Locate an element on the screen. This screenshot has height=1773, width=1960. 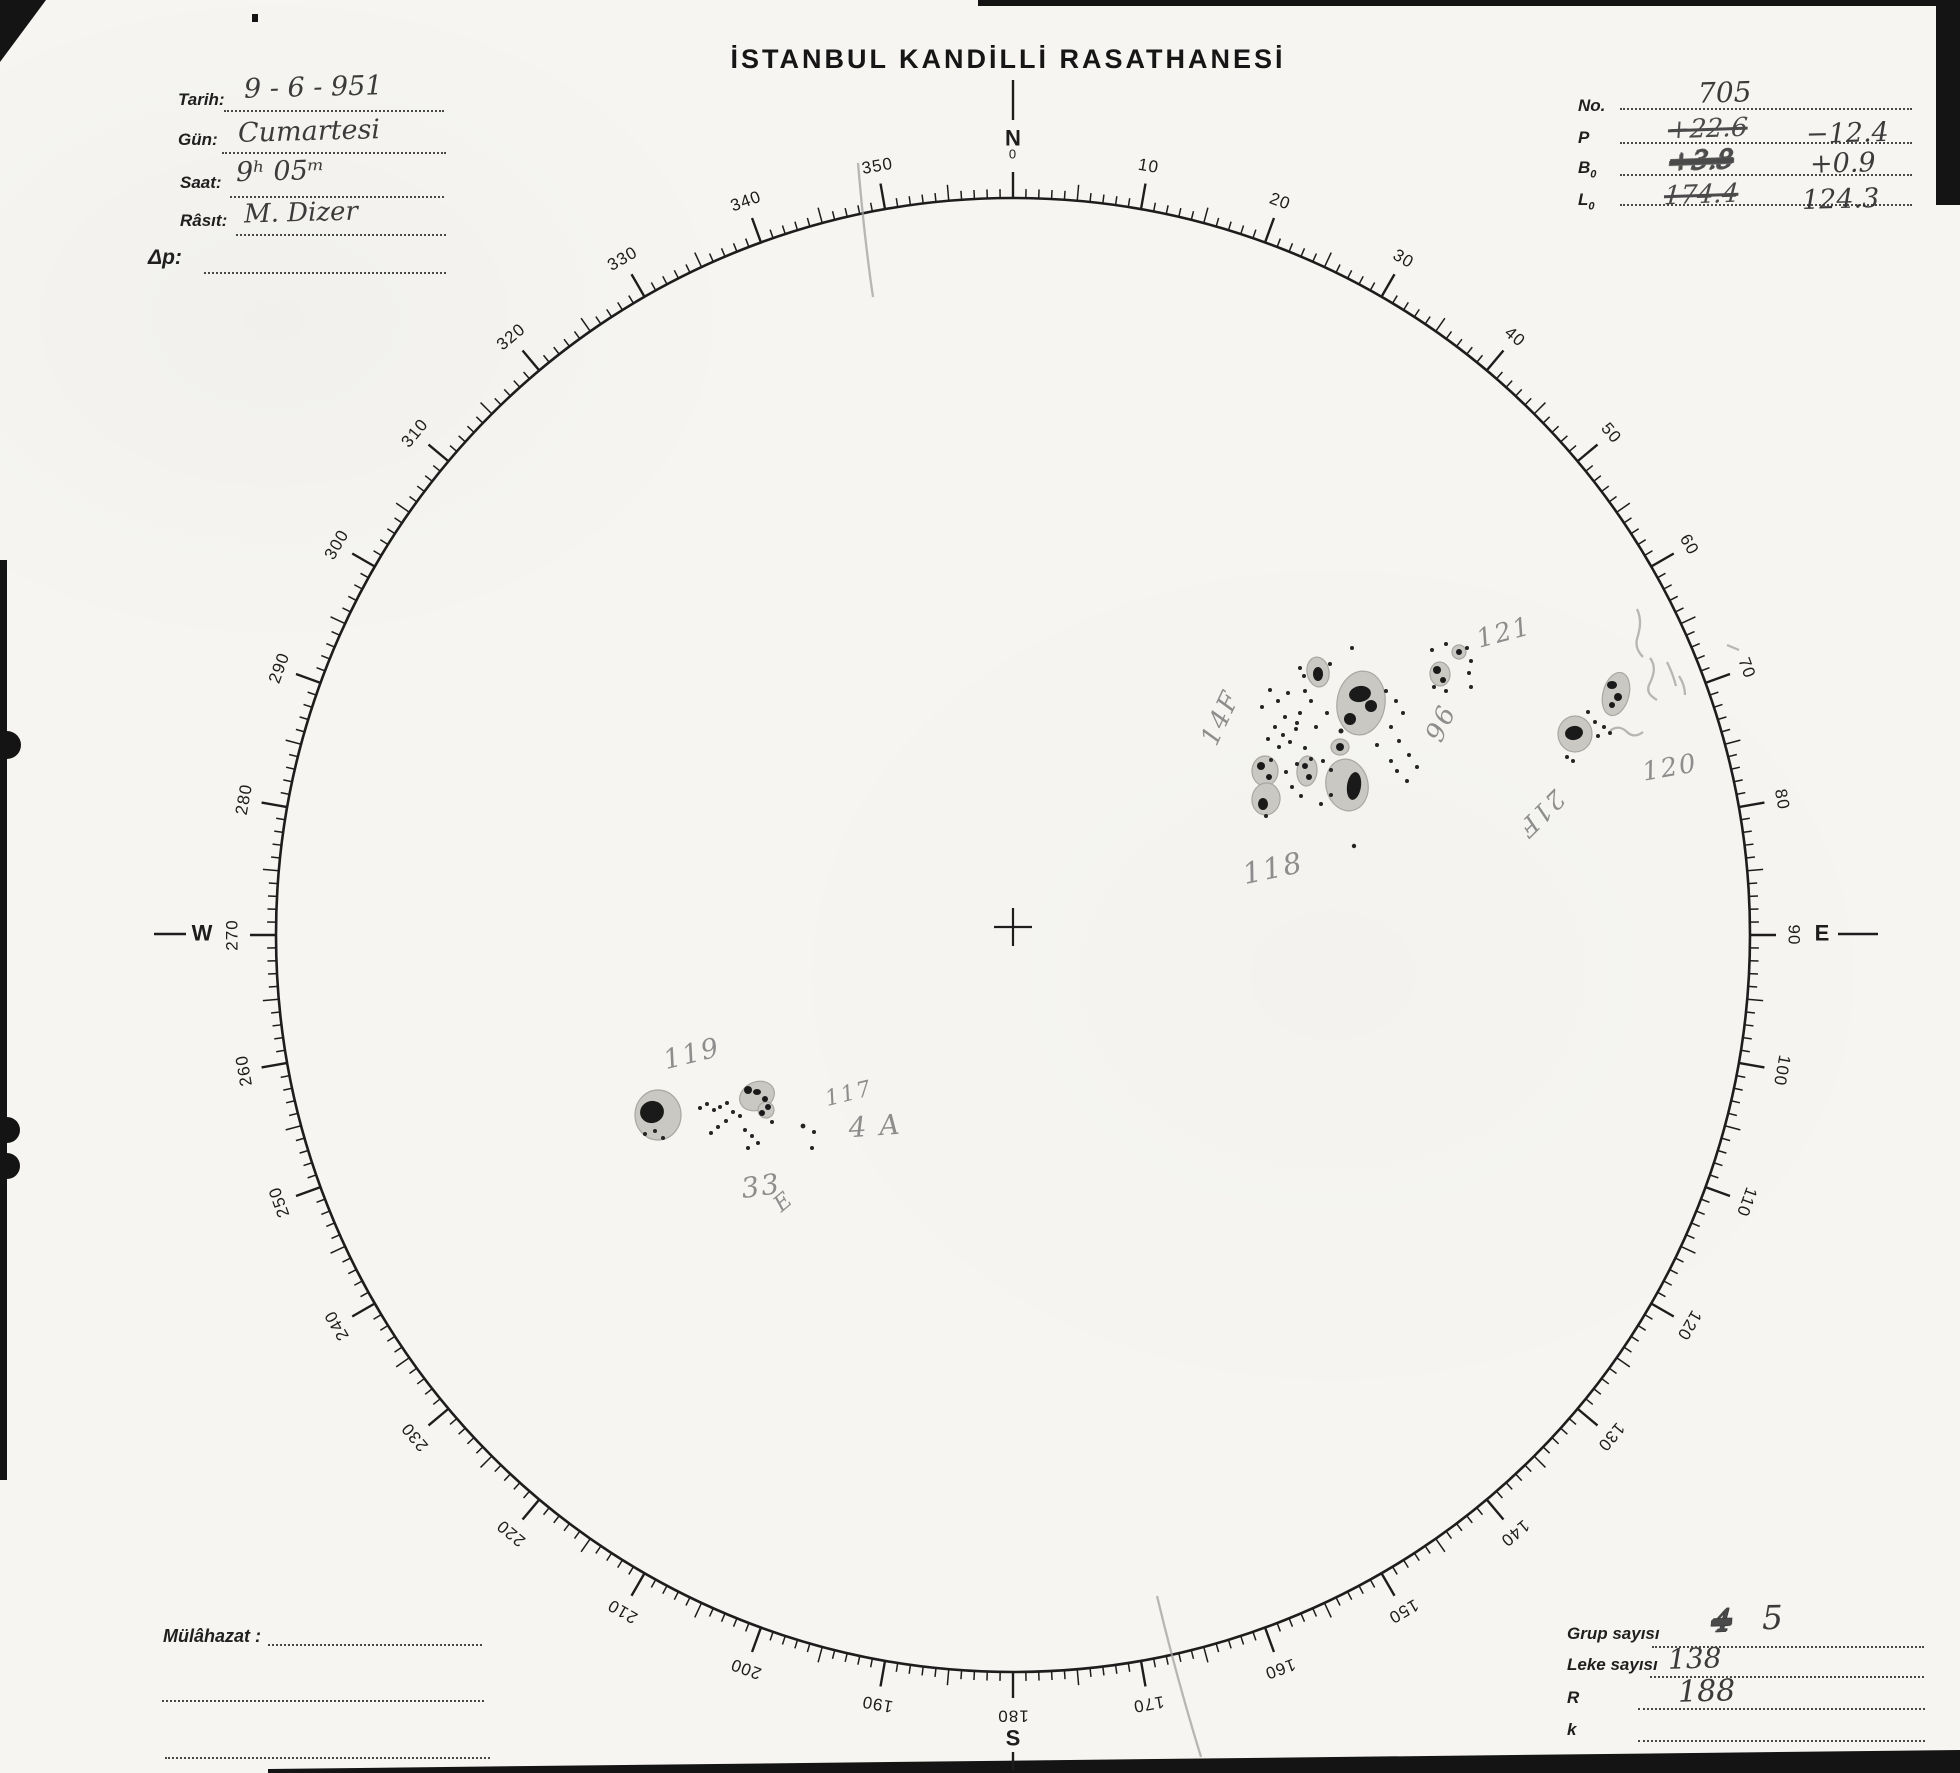
degree-label: 10 is located at coordinates (1149, 166).